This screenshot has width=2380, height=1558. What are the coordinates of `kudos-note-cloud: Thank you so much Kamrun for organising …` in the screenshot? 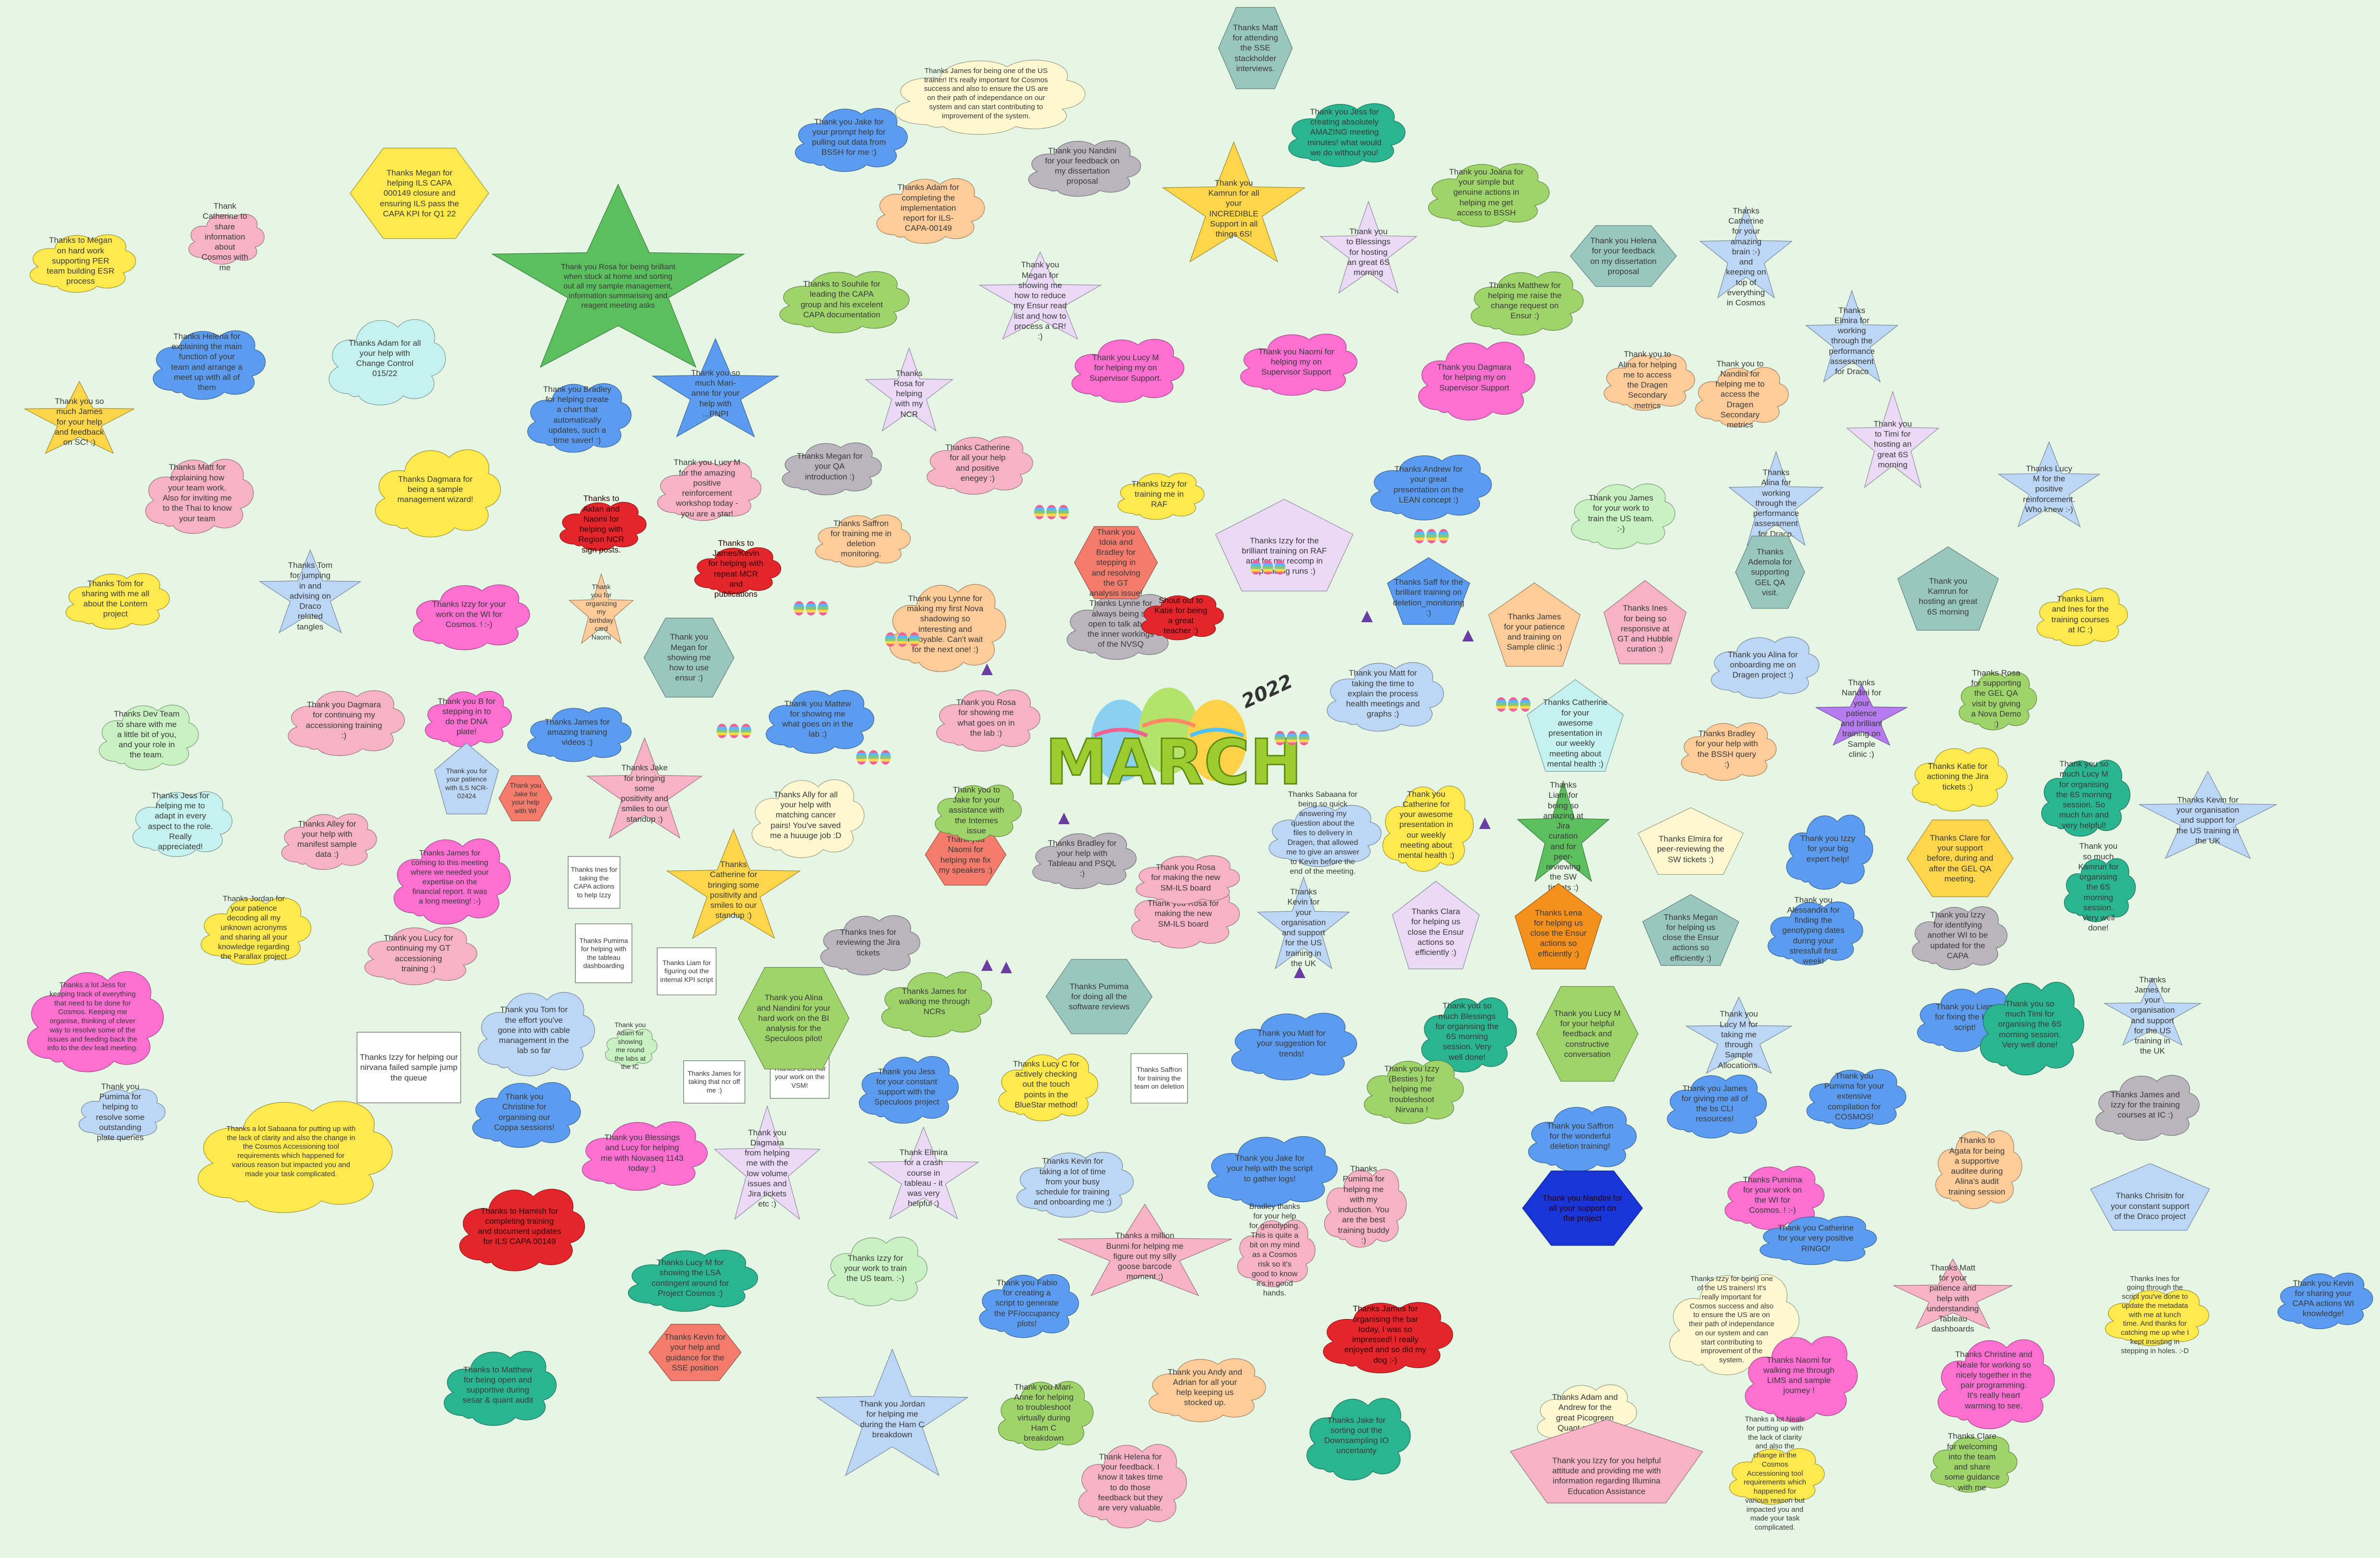 It's located at (2099, 887).